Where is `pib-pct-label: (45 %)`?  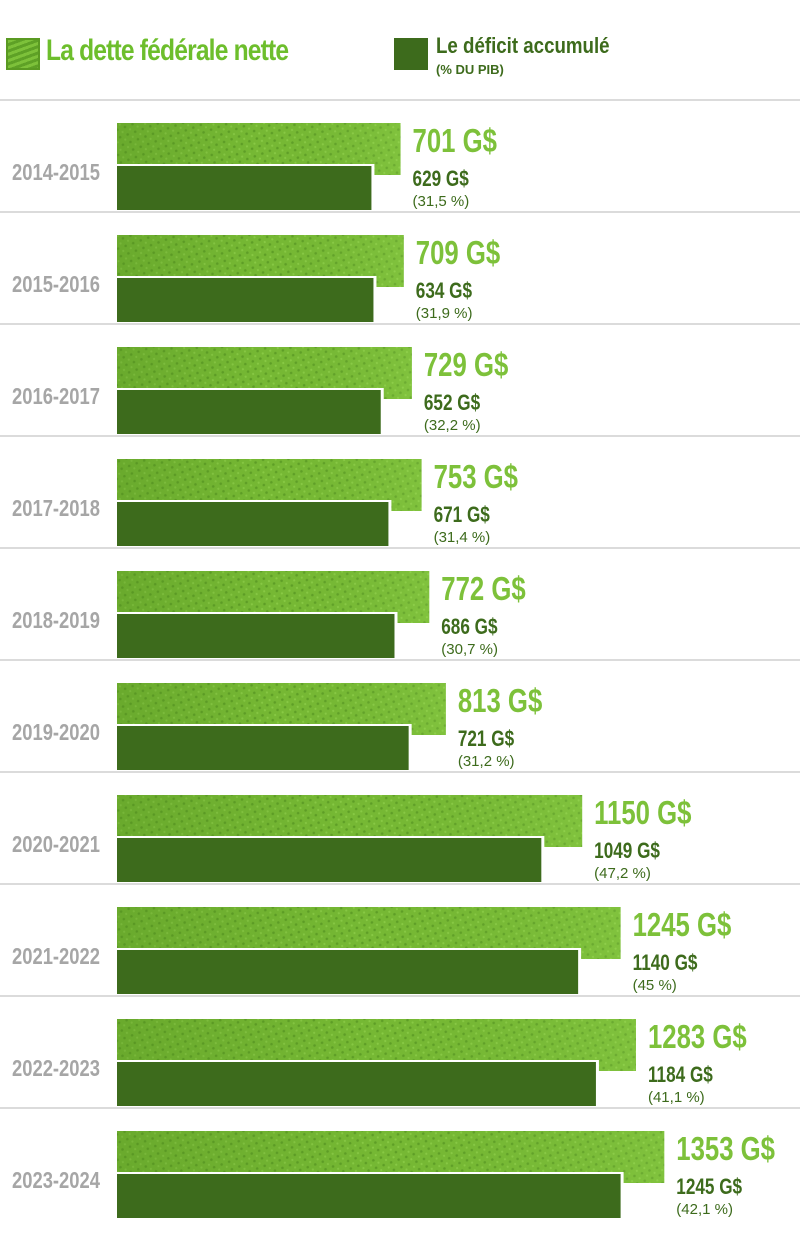 pib-pct-label: (45 %) is located at coordinates (655, 985).